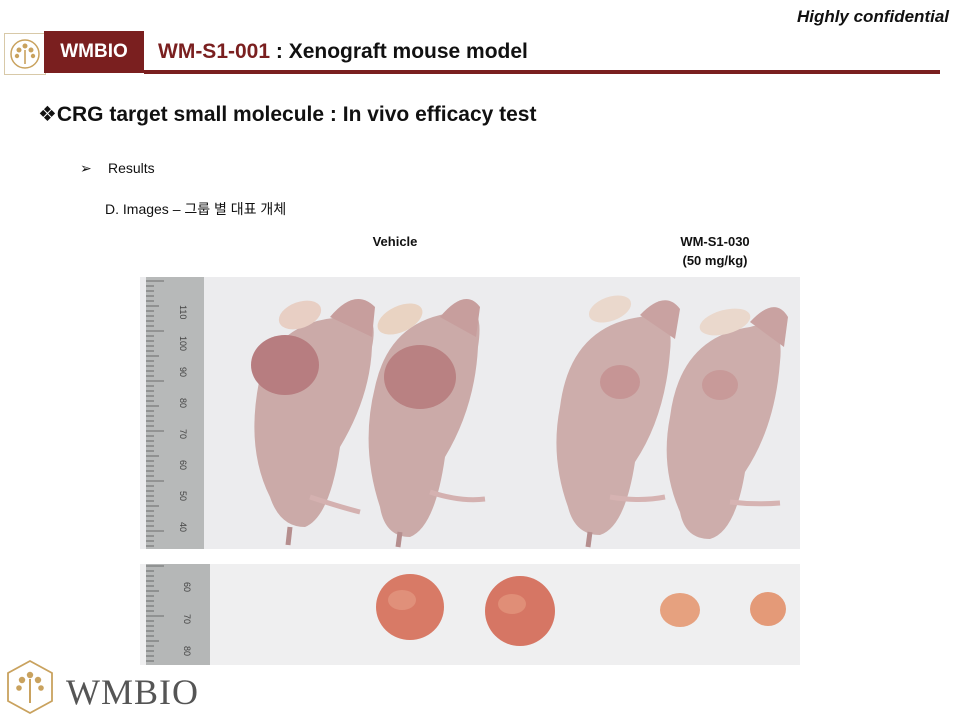 This screenshot has height=720, width=960. Describe the element at coordinates (94, 52) in the screenshot. I see `header-brand: WMBIO` at that location.